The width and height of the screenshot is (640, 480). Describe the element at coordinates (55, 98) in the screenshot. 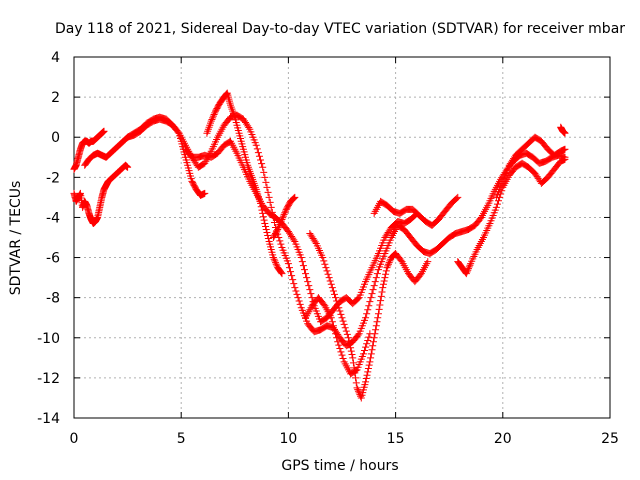

I see `y-tick-label: 2` at that location.